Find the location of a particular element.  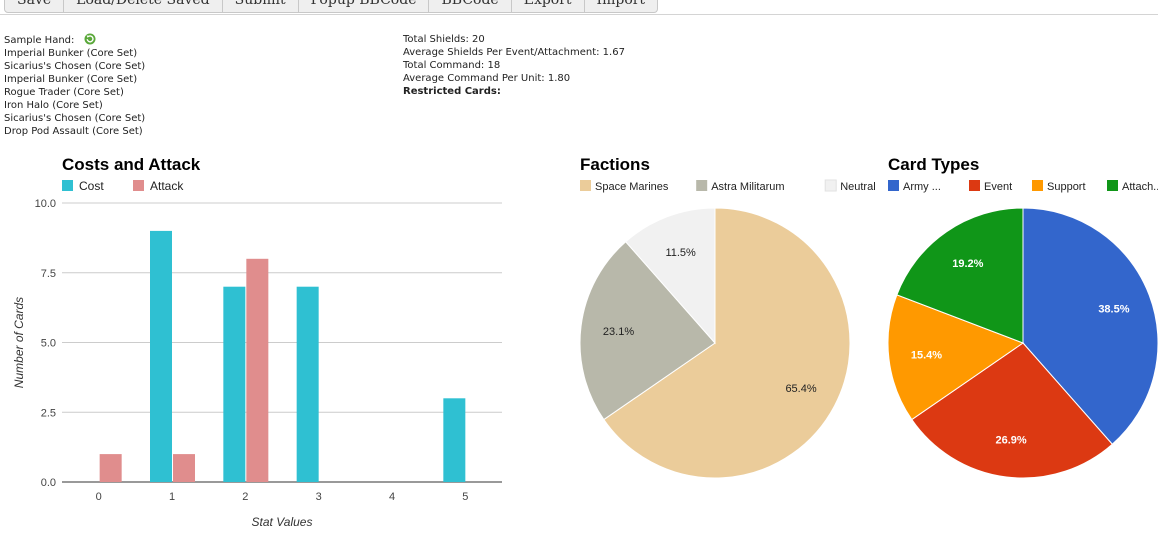

legend-label: Neutral is located at coordinates (857, 187).